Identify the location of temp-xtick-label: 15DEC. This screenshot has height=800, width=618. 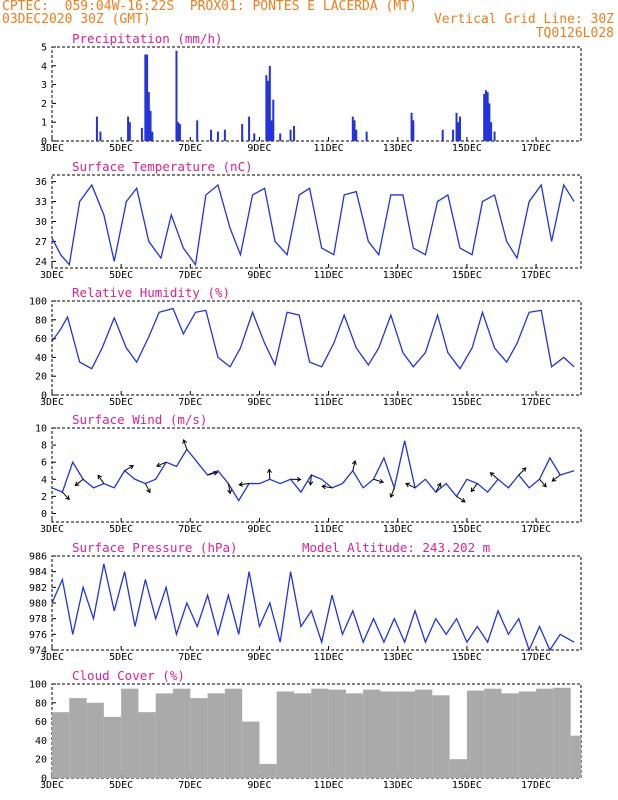
(467, 275).